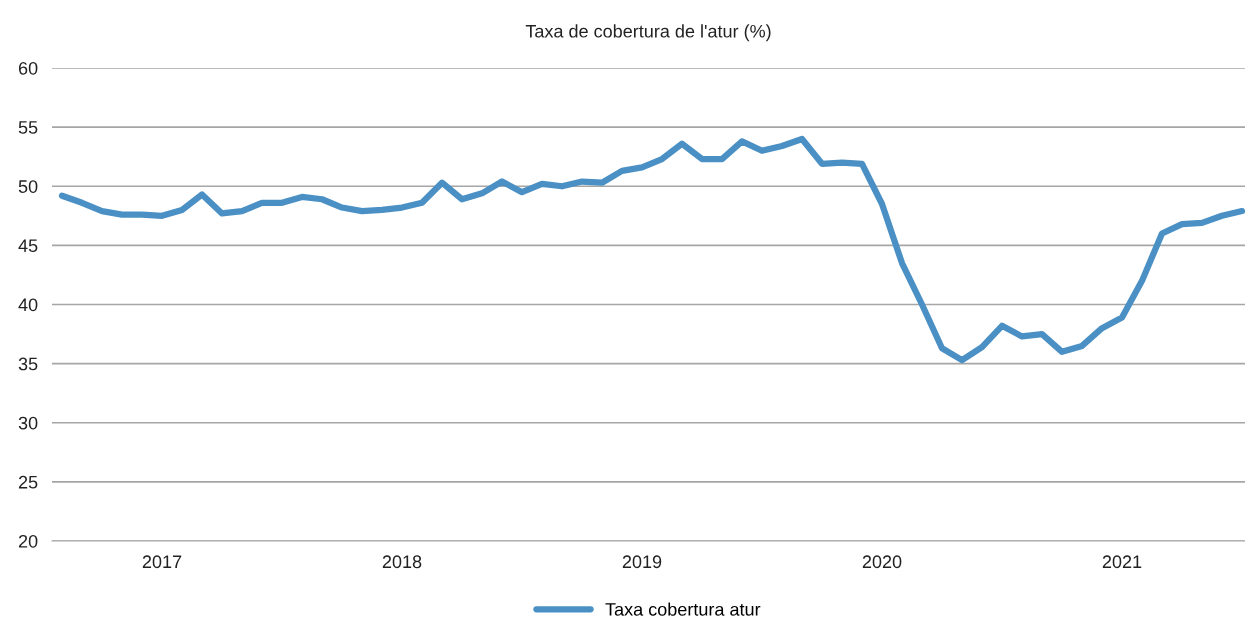 Image resolution: width=1245 pixels, height=623 pixels. I want to click on y-tick-label: 35, so click(28, 364).